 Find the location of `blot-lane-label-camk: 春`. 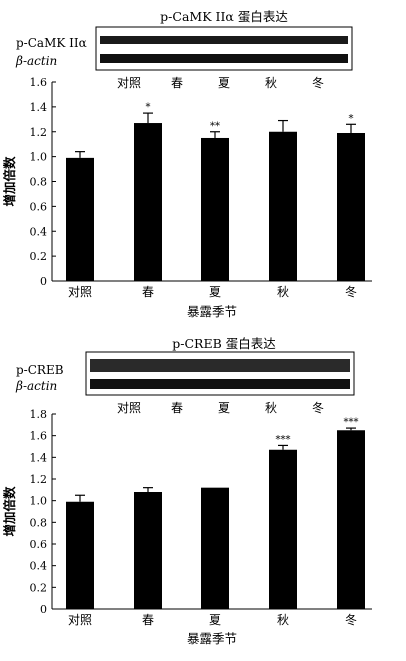

blot-lane-label-camk: 春 is located at coordinates (177, 83).